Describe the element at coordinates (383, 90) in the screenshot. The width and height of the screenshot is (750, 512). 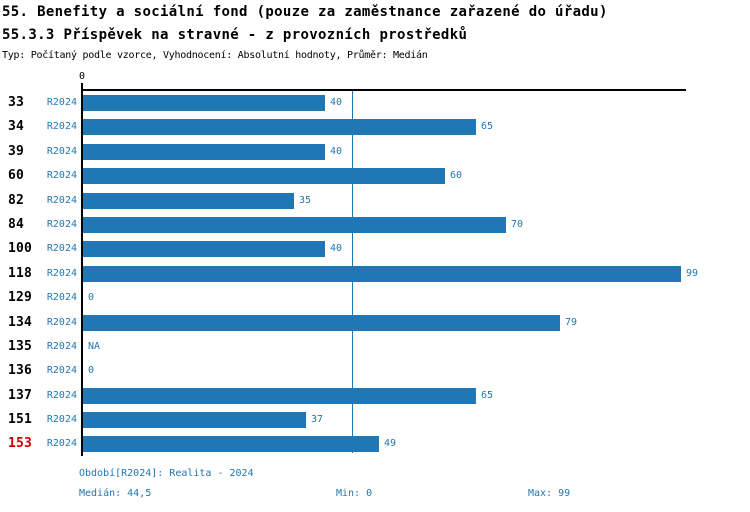
I see `x-axis-line` at that location.